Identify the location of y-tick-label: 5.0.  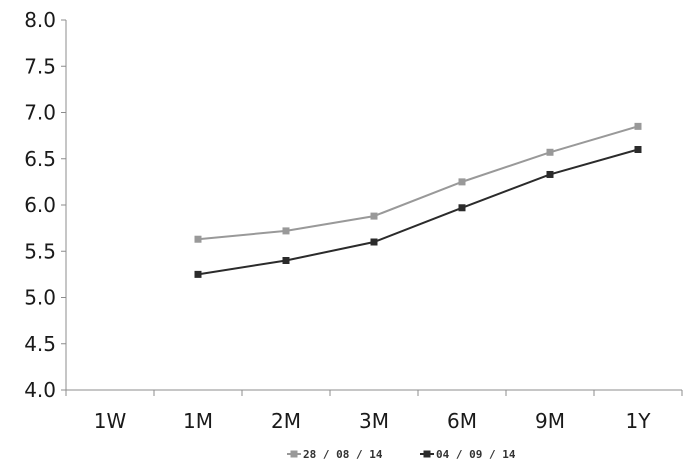
(40, 298).